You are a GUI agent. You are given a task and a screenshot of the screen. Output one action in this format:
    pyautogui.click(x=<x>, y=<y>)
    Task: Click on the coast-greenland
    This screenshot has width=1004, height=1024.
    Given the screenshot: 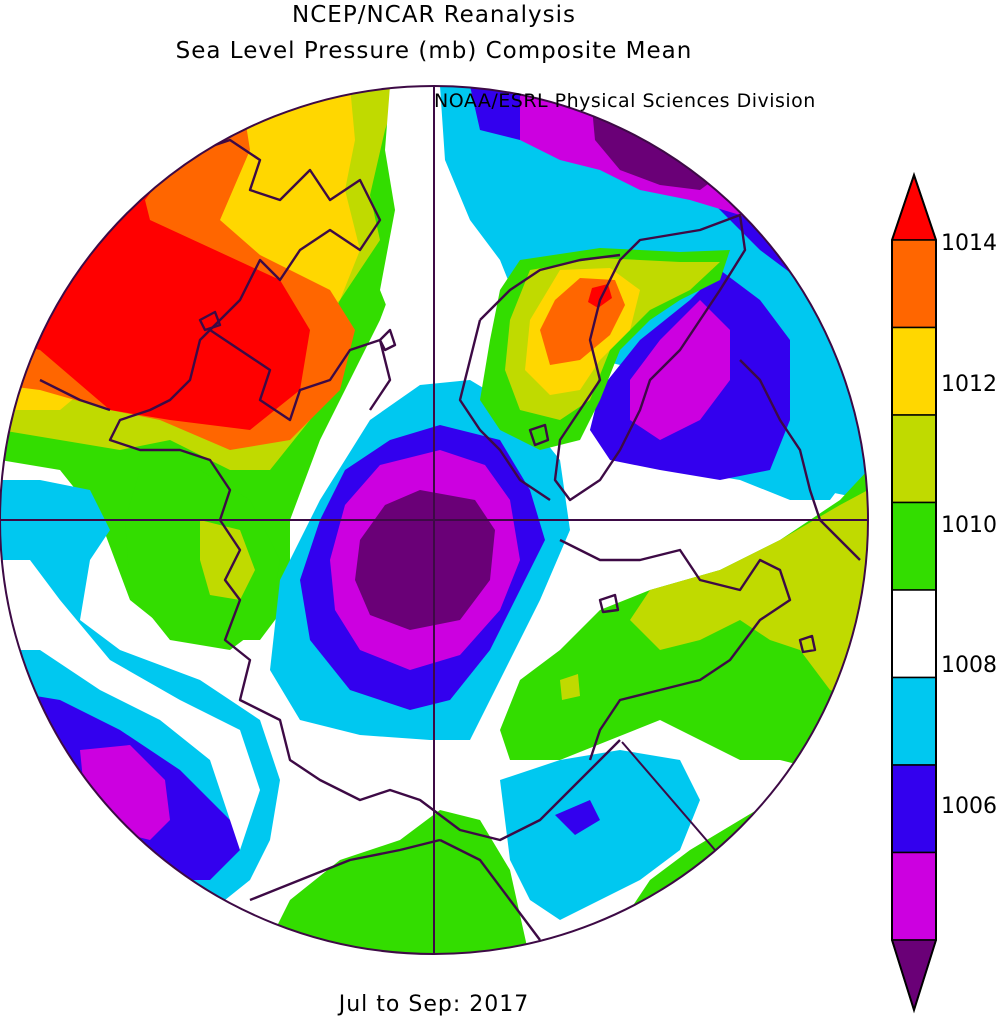 What is the action you would take?
    pyautogui.click(x=650, y=357)
    